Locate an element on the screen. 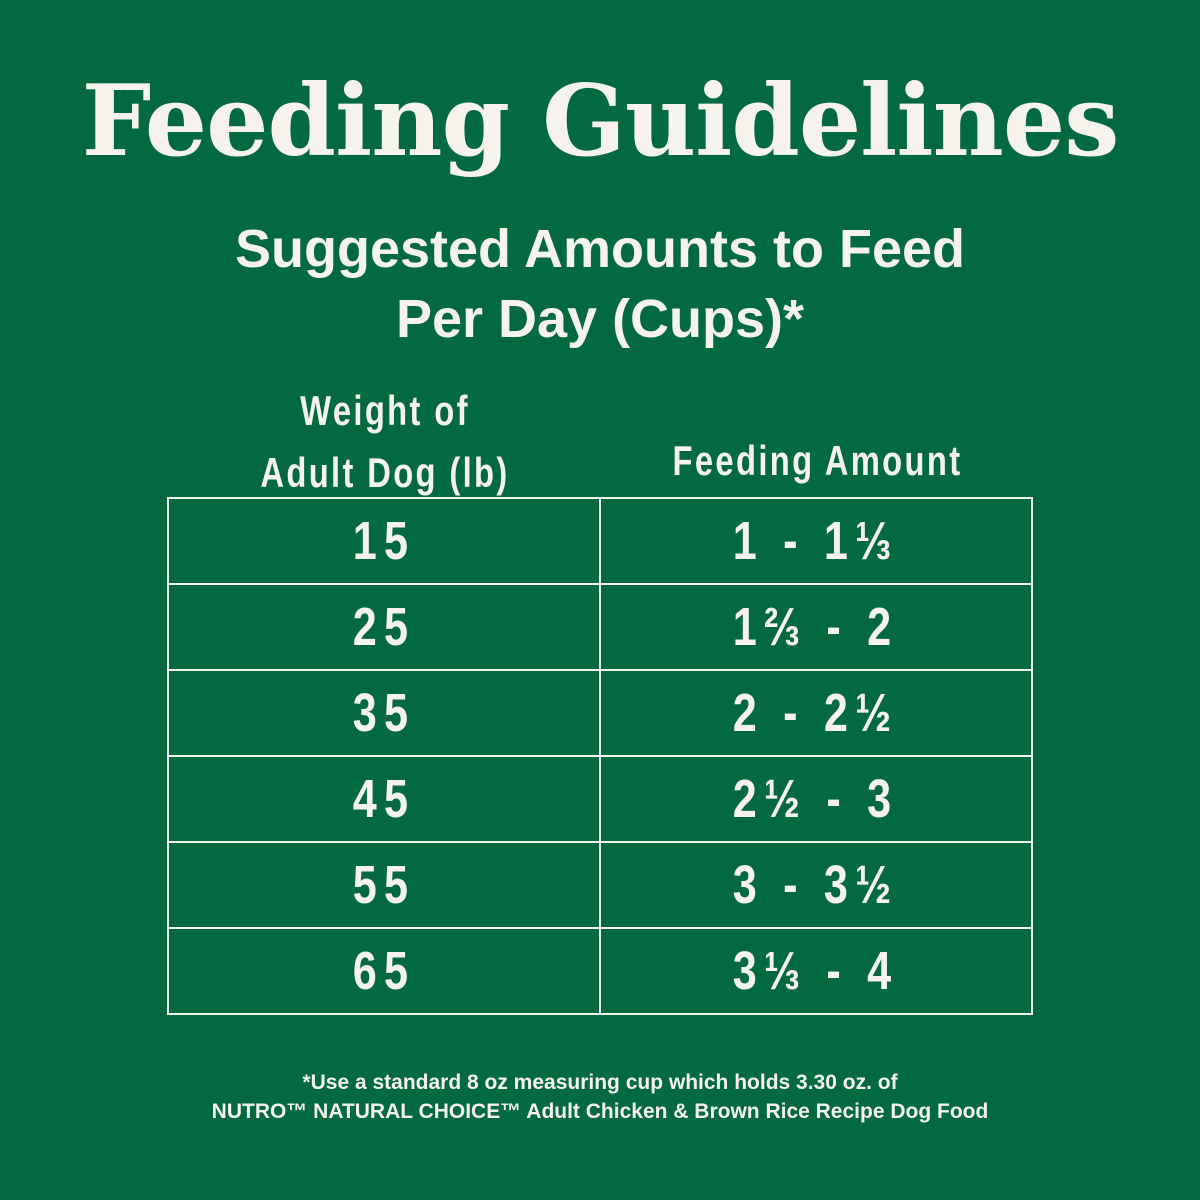  table-row: 65 3⅓ - 4 is located at coordinates (600, 971).